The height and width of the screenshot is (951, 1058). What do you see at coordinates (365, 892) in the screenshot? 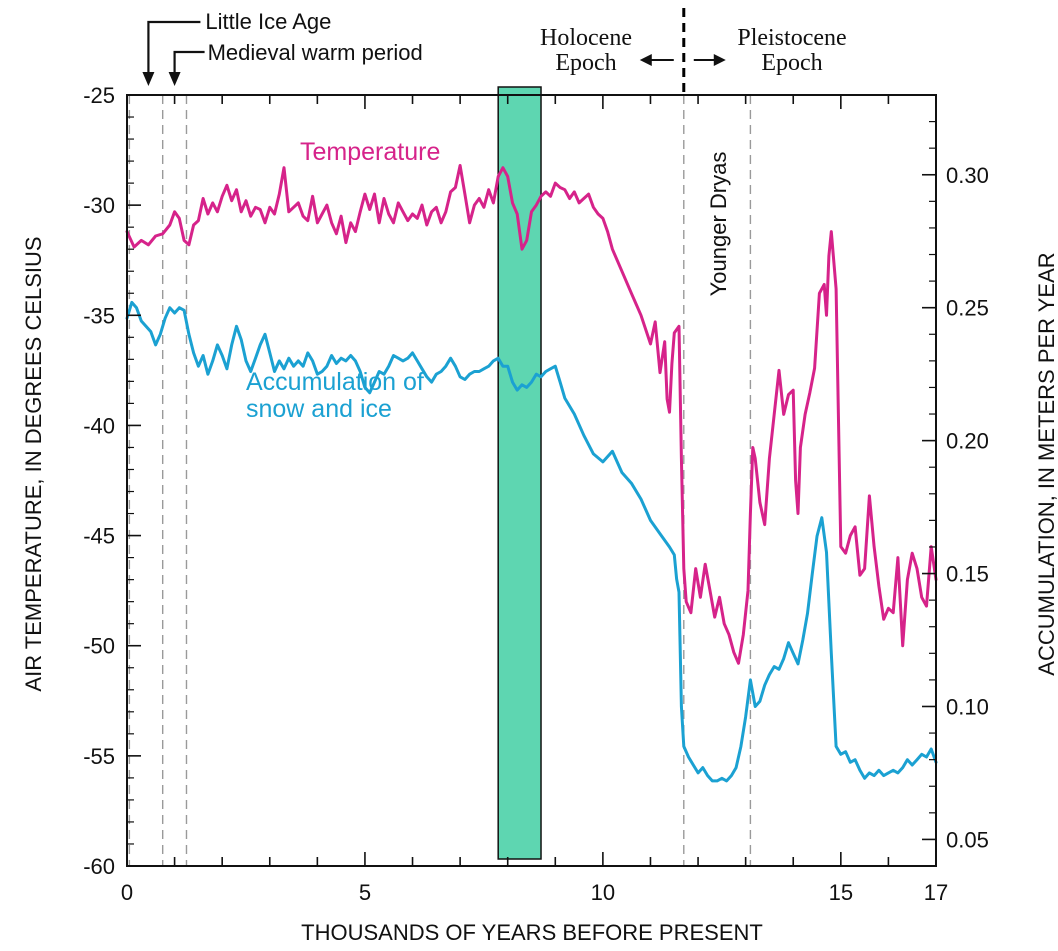
I see `x-tick-label-5: 5` at bounding box center [365, 892].